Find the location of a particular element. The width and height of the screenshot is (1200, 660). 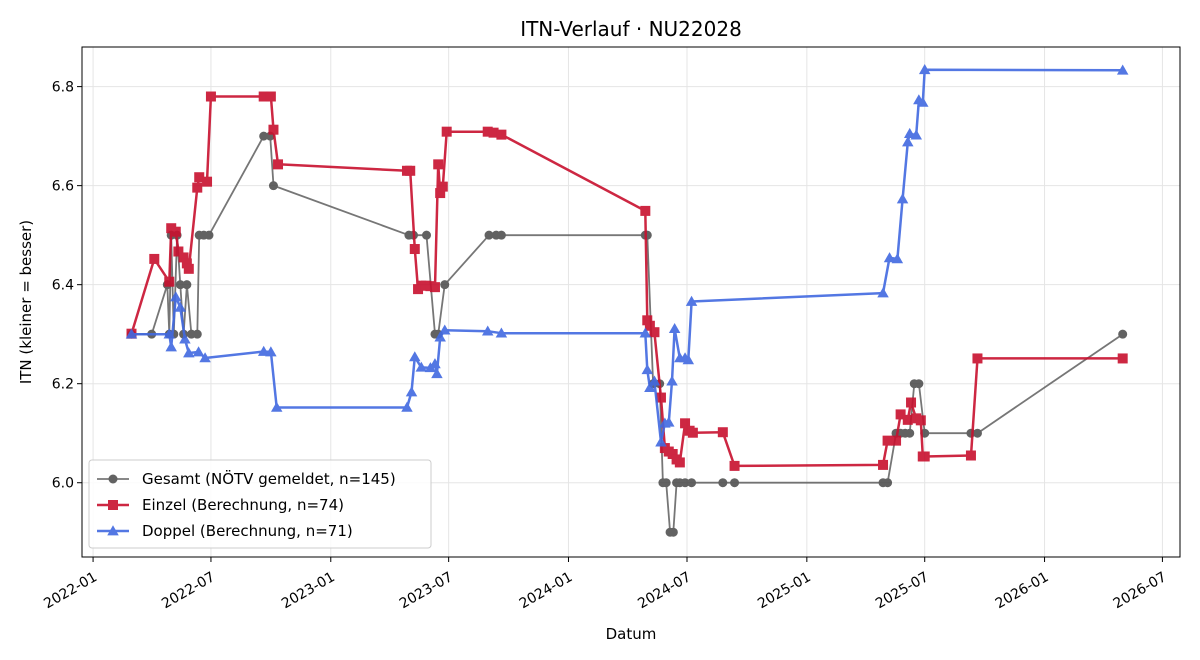

x-tick-label: 2025-01 is located at coordinates (784, 590).